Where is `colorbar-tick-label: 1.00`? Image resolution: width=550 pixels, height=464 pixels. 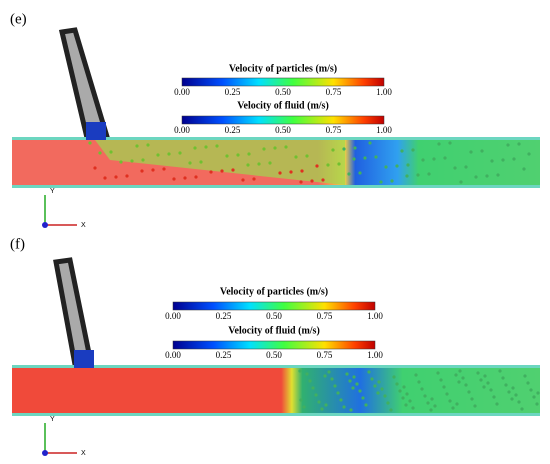
colorbar-tick-label: 1.00 is located at coordinates (375, 355).